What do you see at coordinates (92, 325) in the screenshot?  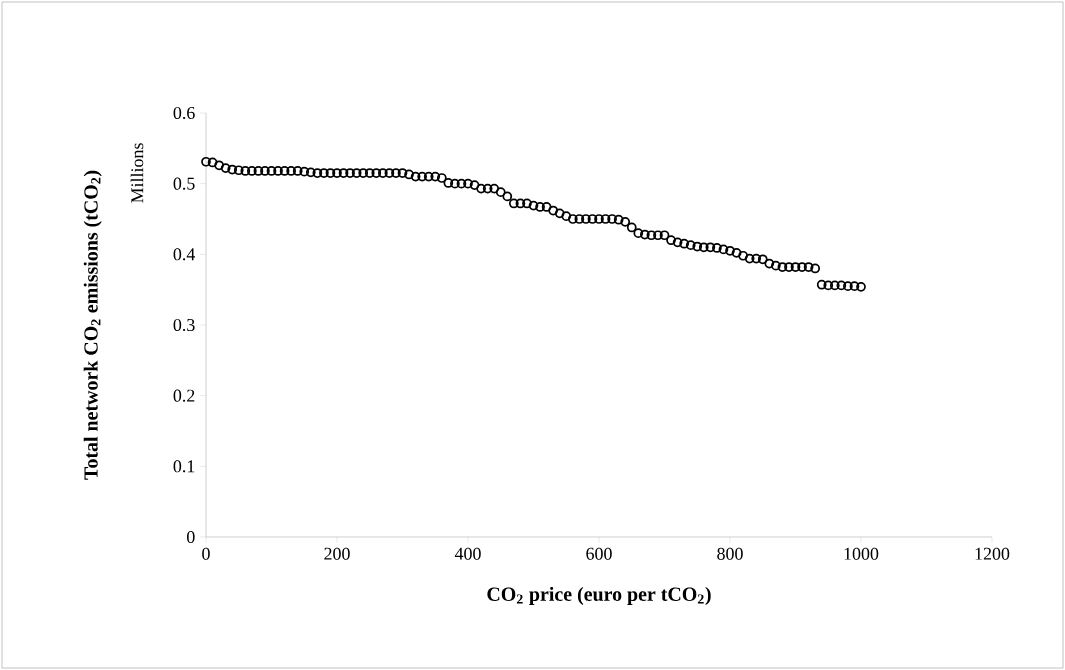 I see `y-axis-title: Total network CO$_{2}$ emissions (tCO$_{2}$)` at bounding box center [92, 325].